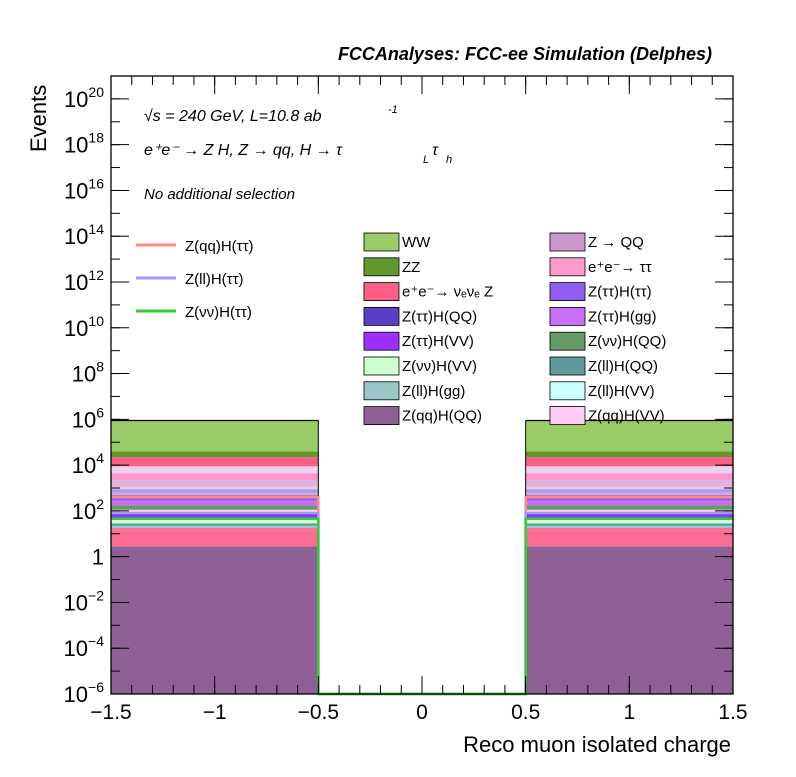 This screenshot has height=777, width=796. What do you see at coordinates (218, 312) in the screenshot?
I see `legend-entry-label: Z(νν)H(ττ)` at bounding box center [218, 312].